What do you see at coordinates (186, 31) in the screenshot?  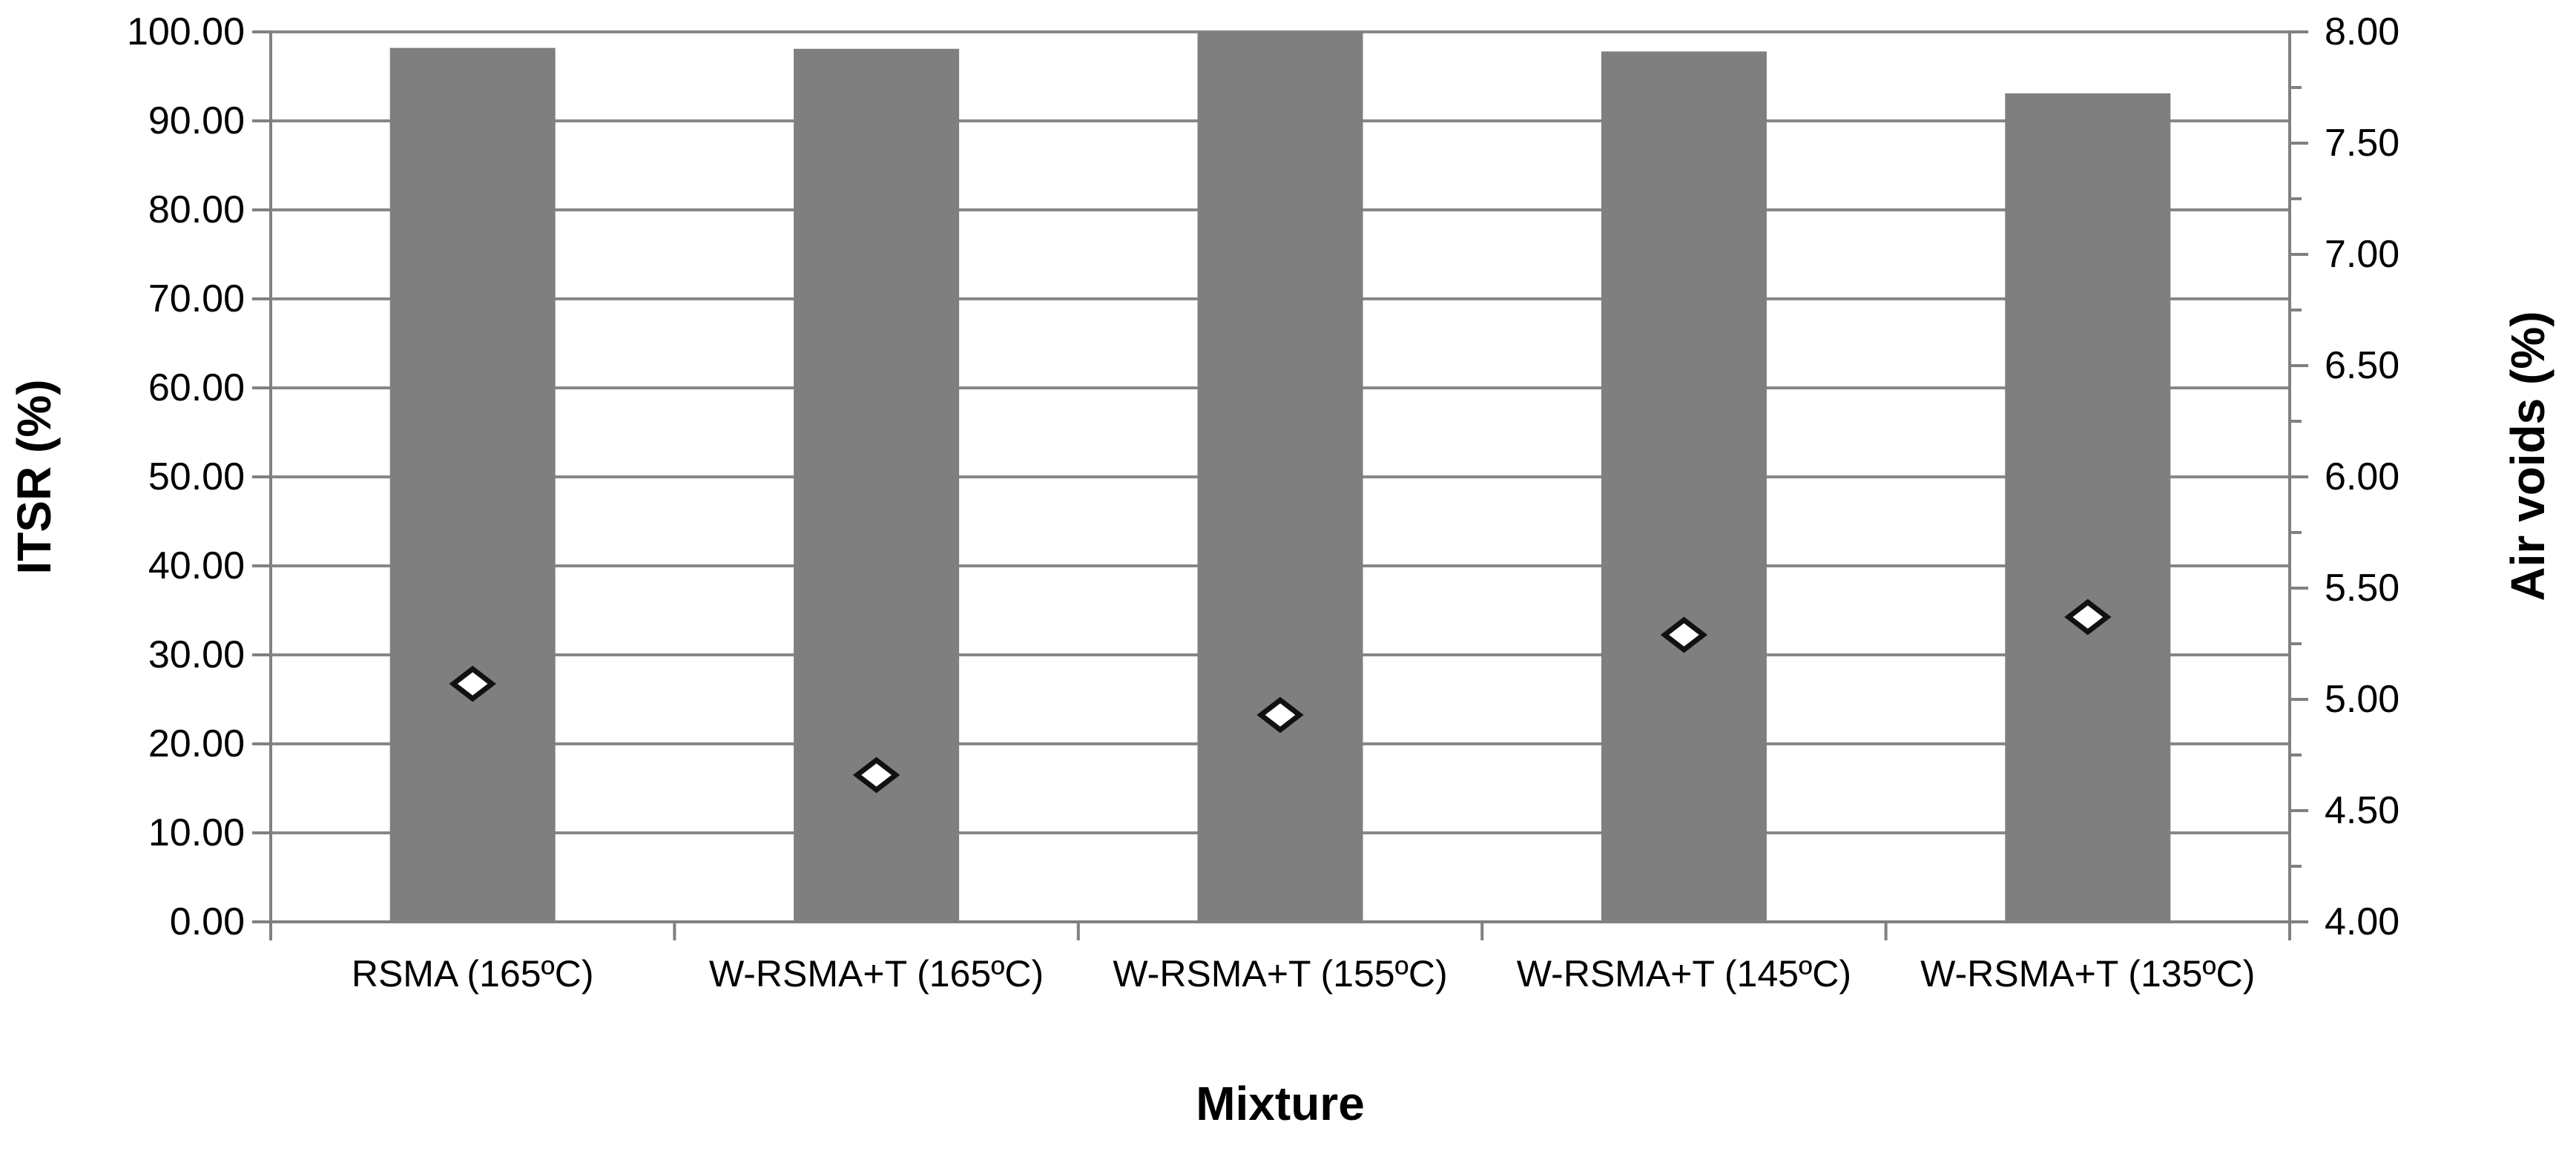 I see `left-axis-tick-label: 100.00` at bounding box center [186, 31].